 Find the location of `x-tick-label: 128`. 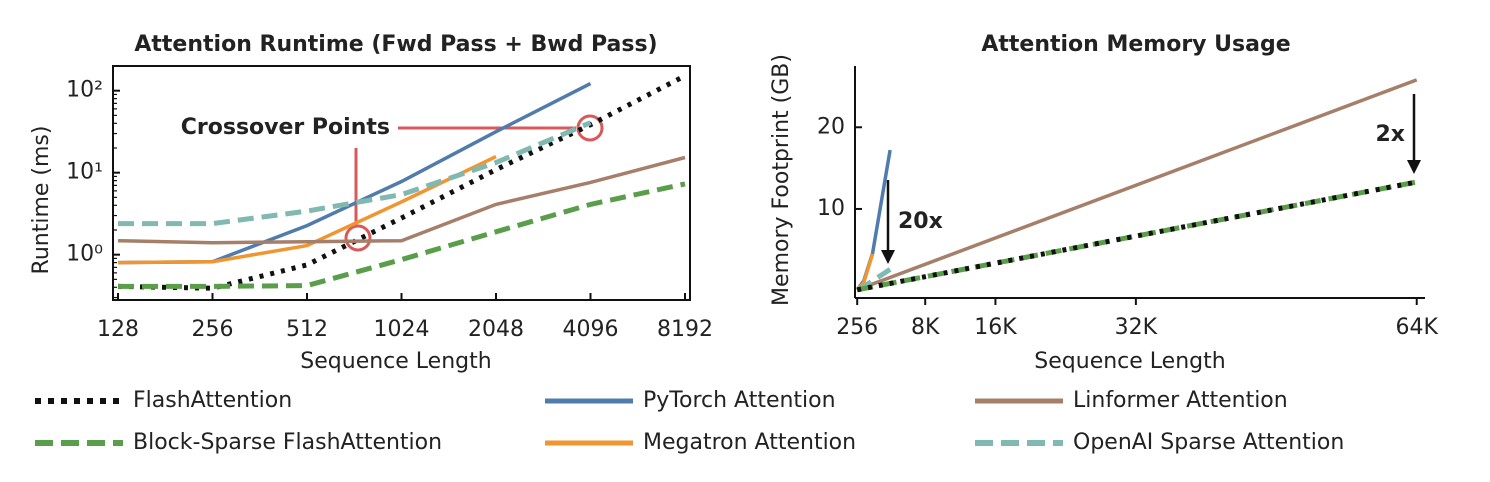

x-tick-label: 128 is located at coordinates (118, 329).